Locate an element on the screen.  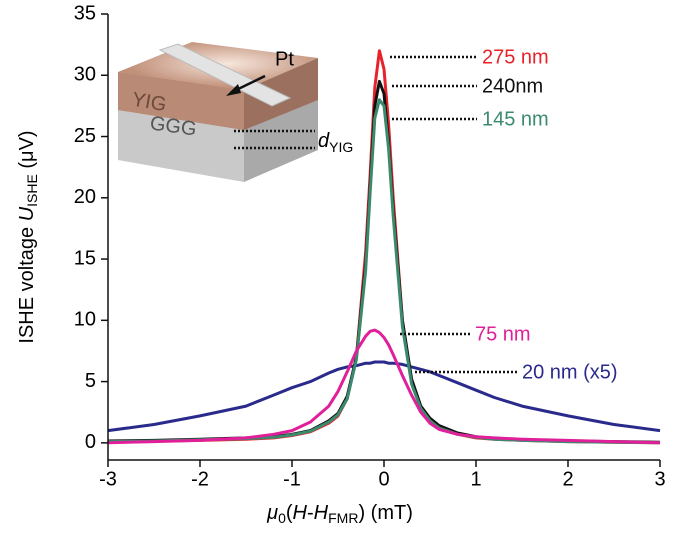
yig-layer is located at coordinates (181, 101).